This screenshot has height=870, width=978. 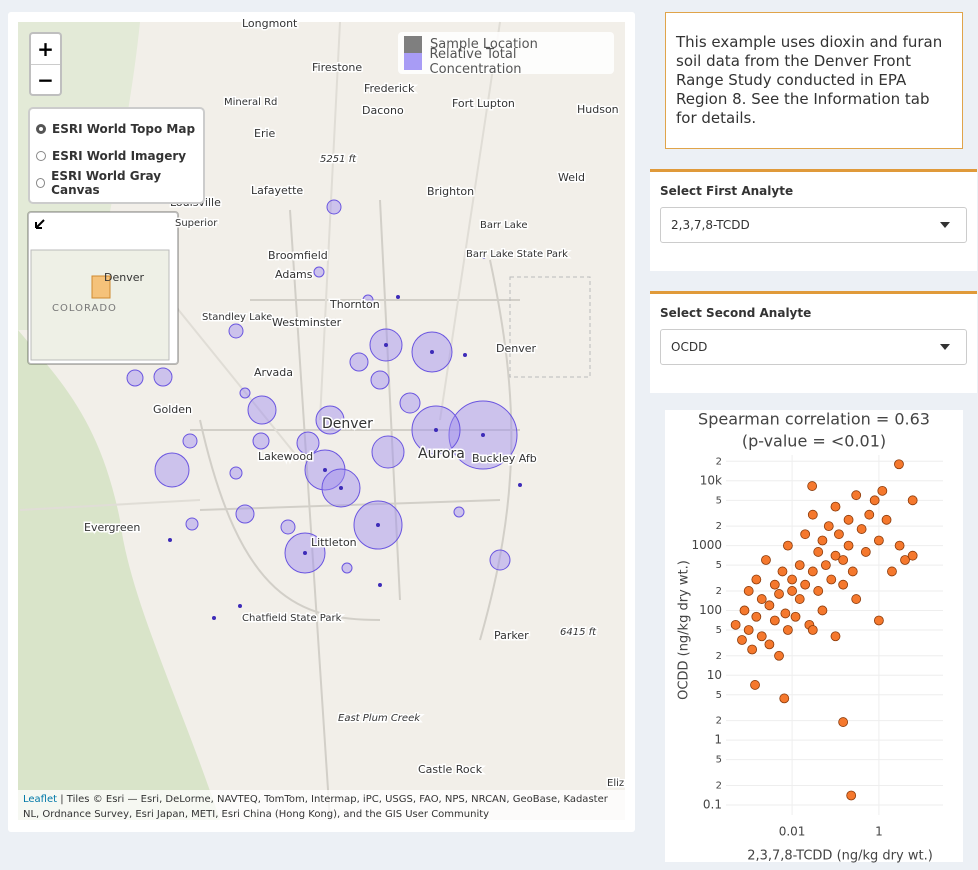 What do you see at coordinates (101, 287) in the screenshot?
I see `minimap-extent` at bounding box center [101, 287].